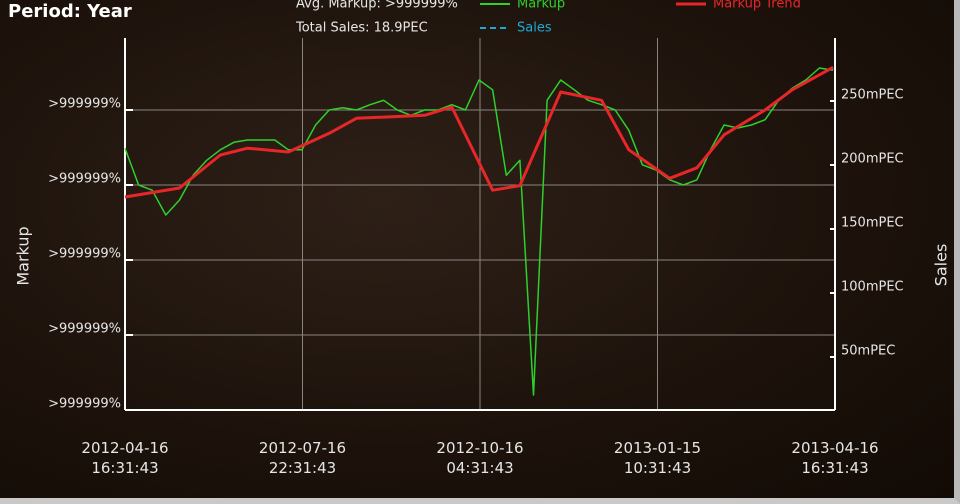  What do you see at coordinates (23, 255) in the screenshot?
I see `y-axis-label: Markup` at bounding box center [23, 255].